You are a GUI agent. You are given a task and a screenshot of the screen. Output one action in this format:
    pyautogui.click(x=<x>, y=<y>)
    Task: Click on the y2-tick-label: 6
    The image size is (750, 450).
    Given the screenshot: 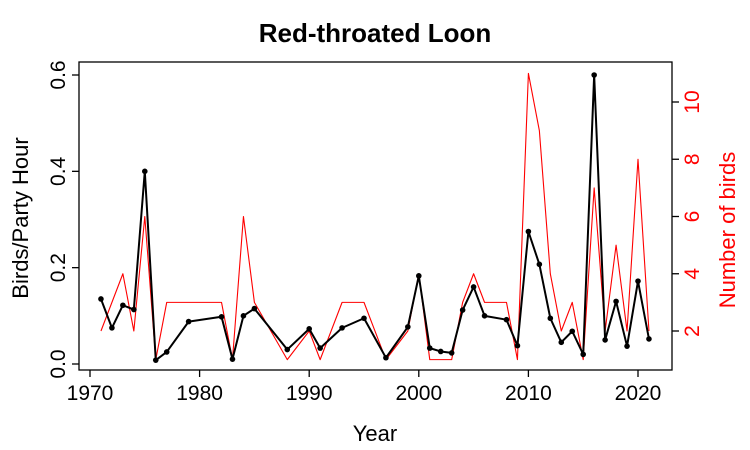 What is the action you would take?
    pyautogui.click(x=692, y=217)
    